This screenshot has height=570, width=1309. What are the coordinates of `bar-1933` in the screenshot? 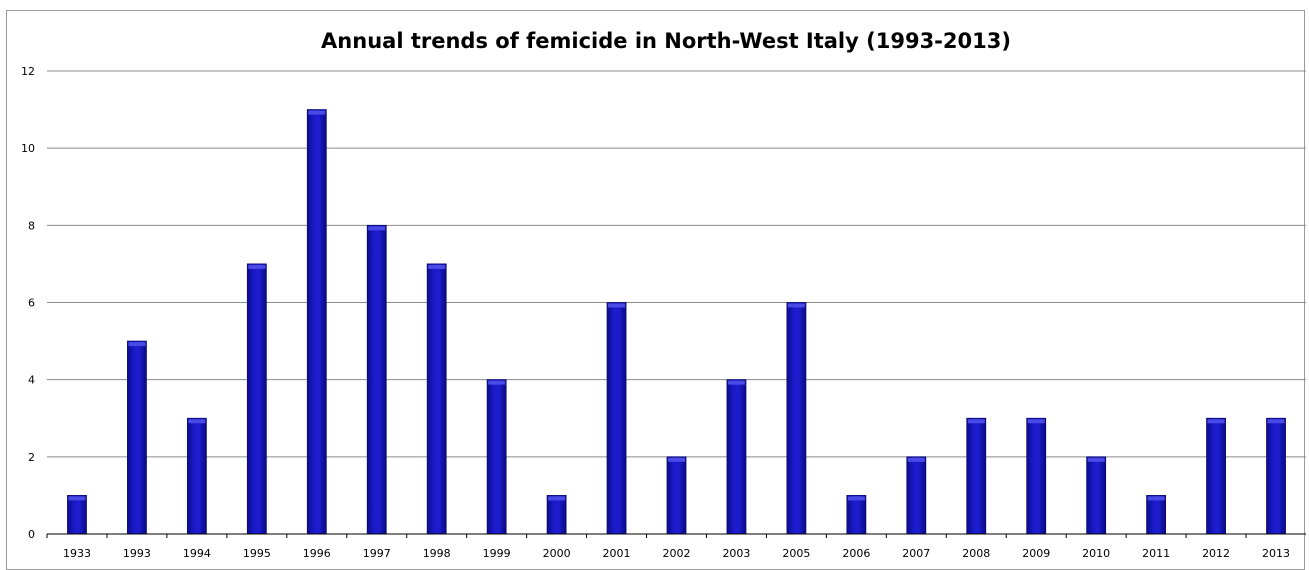 It's located at (77, 515).